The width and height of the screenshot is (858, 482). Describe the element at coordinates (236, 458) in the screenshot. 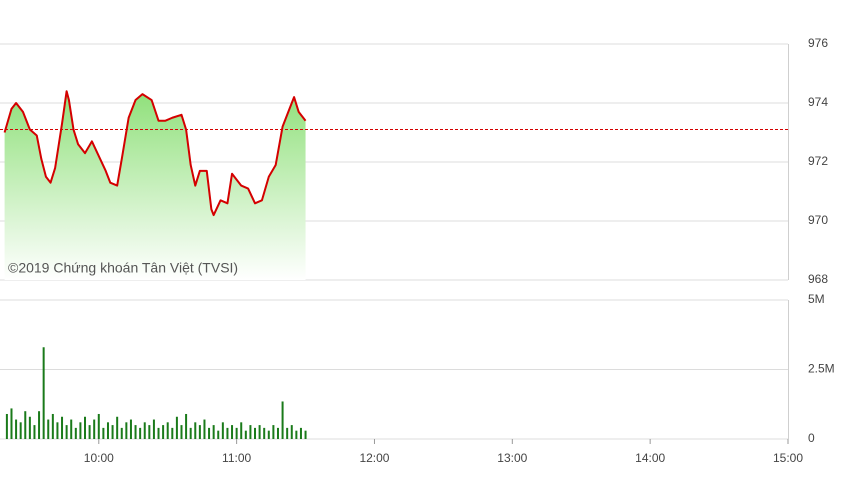

I see `x-tick-label: 11:00` at that location.